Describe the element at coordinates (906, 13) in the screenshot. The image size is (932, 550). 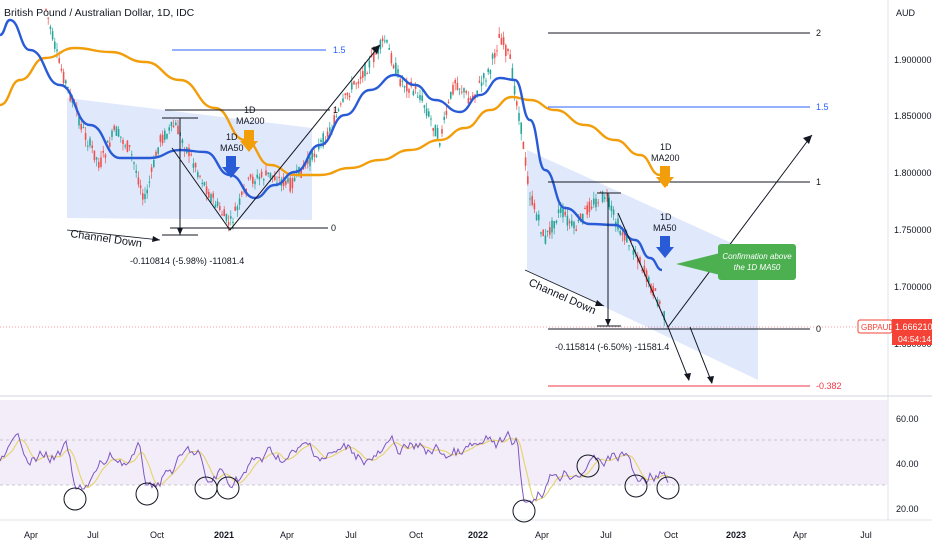
I see `price-axis-currency: AUD` at that location.